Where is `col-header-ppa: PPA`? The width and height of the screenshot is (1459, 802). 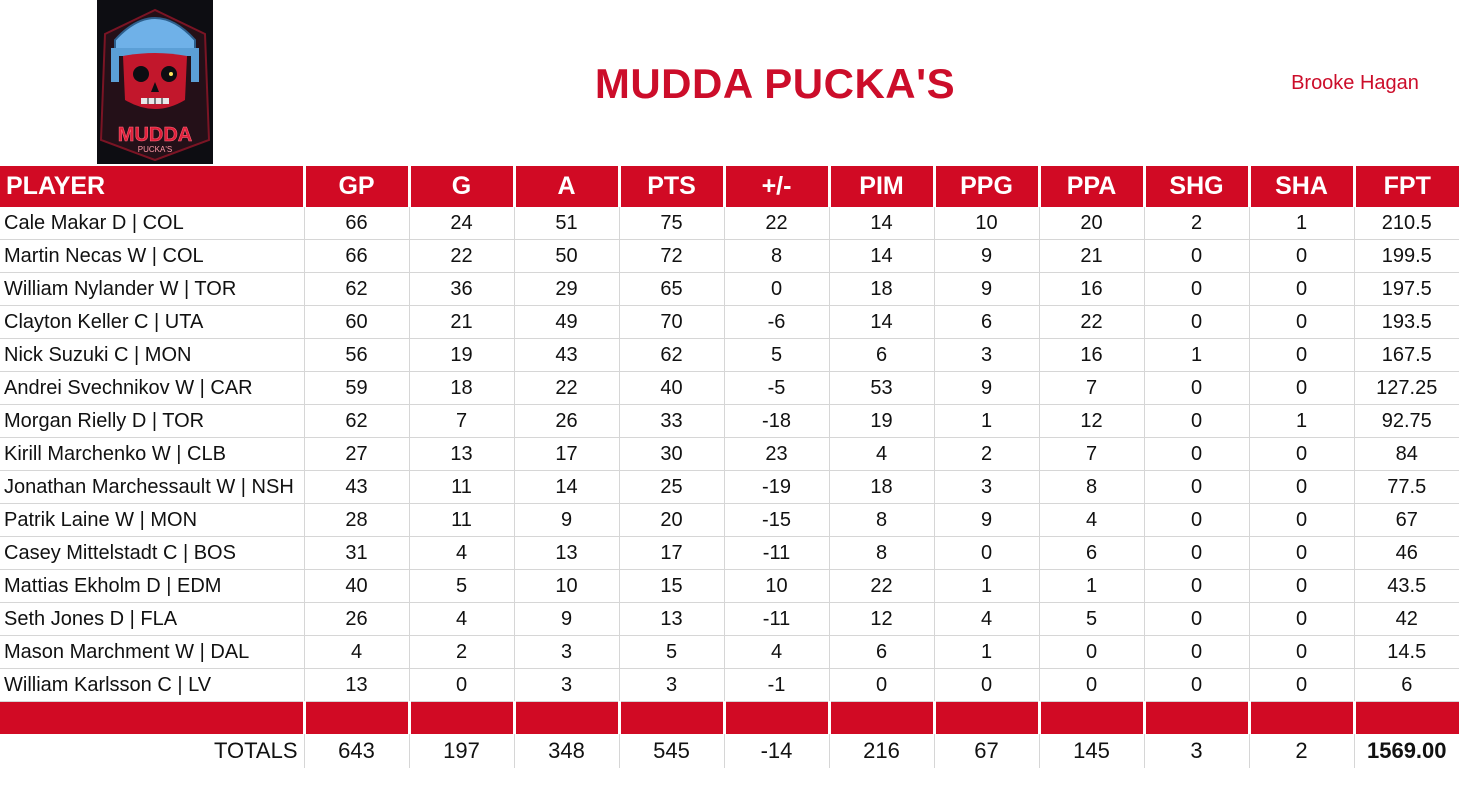 col-header-ppa: PPA is located at coordinates (1090, 186).